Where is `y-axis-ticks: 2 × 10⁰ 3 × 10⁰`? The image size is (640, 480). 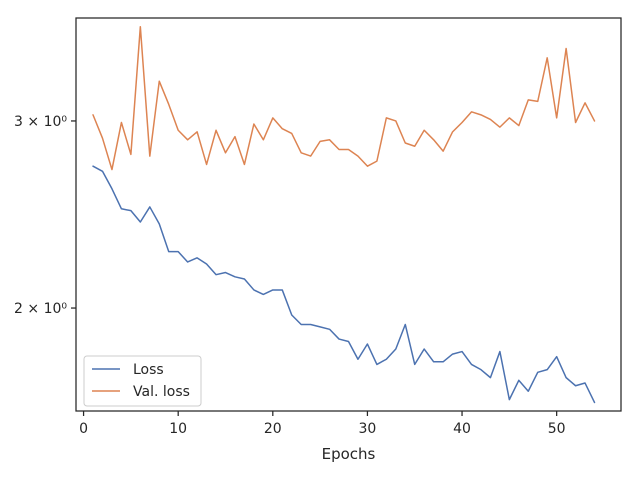 y-axis-ticks: 2 × 10⁰ 3 × 10⁰ is located at coordinates (45, 215).